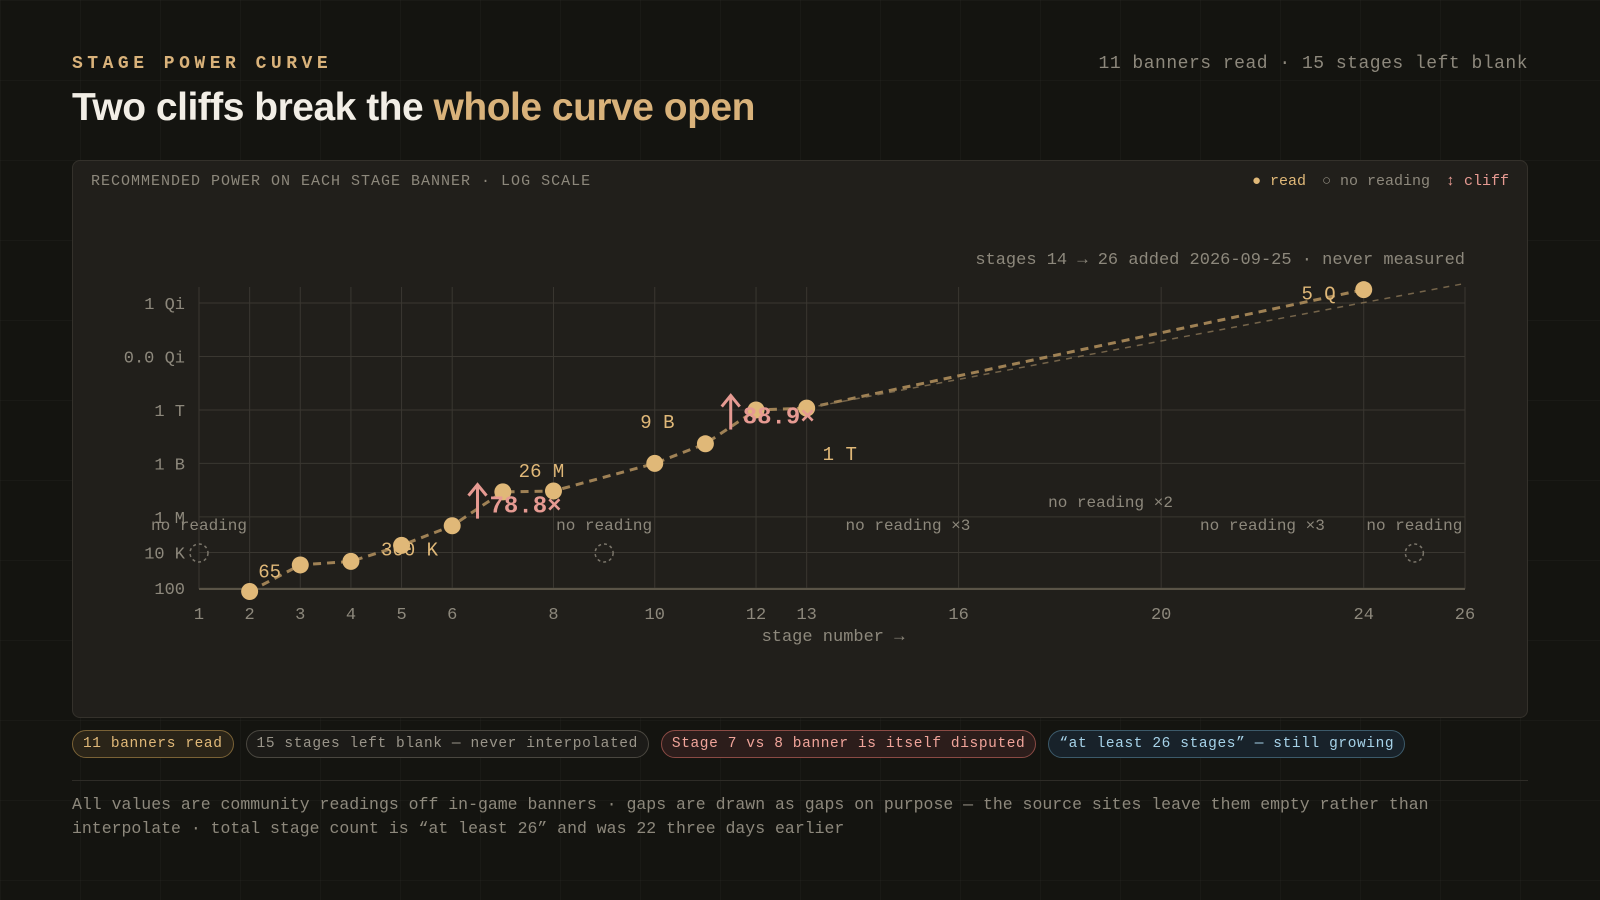  What do you see at coordinates (655, 615) in the screenshot?
I see `x-tick-label: 10` at bounding box center [655, 615].